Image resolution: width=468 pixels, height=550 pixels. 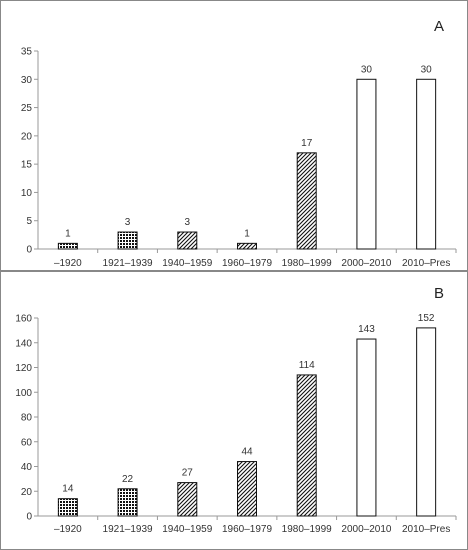 I want to click on panel-a-ytick-label: 35, so click(x=27, y=52).